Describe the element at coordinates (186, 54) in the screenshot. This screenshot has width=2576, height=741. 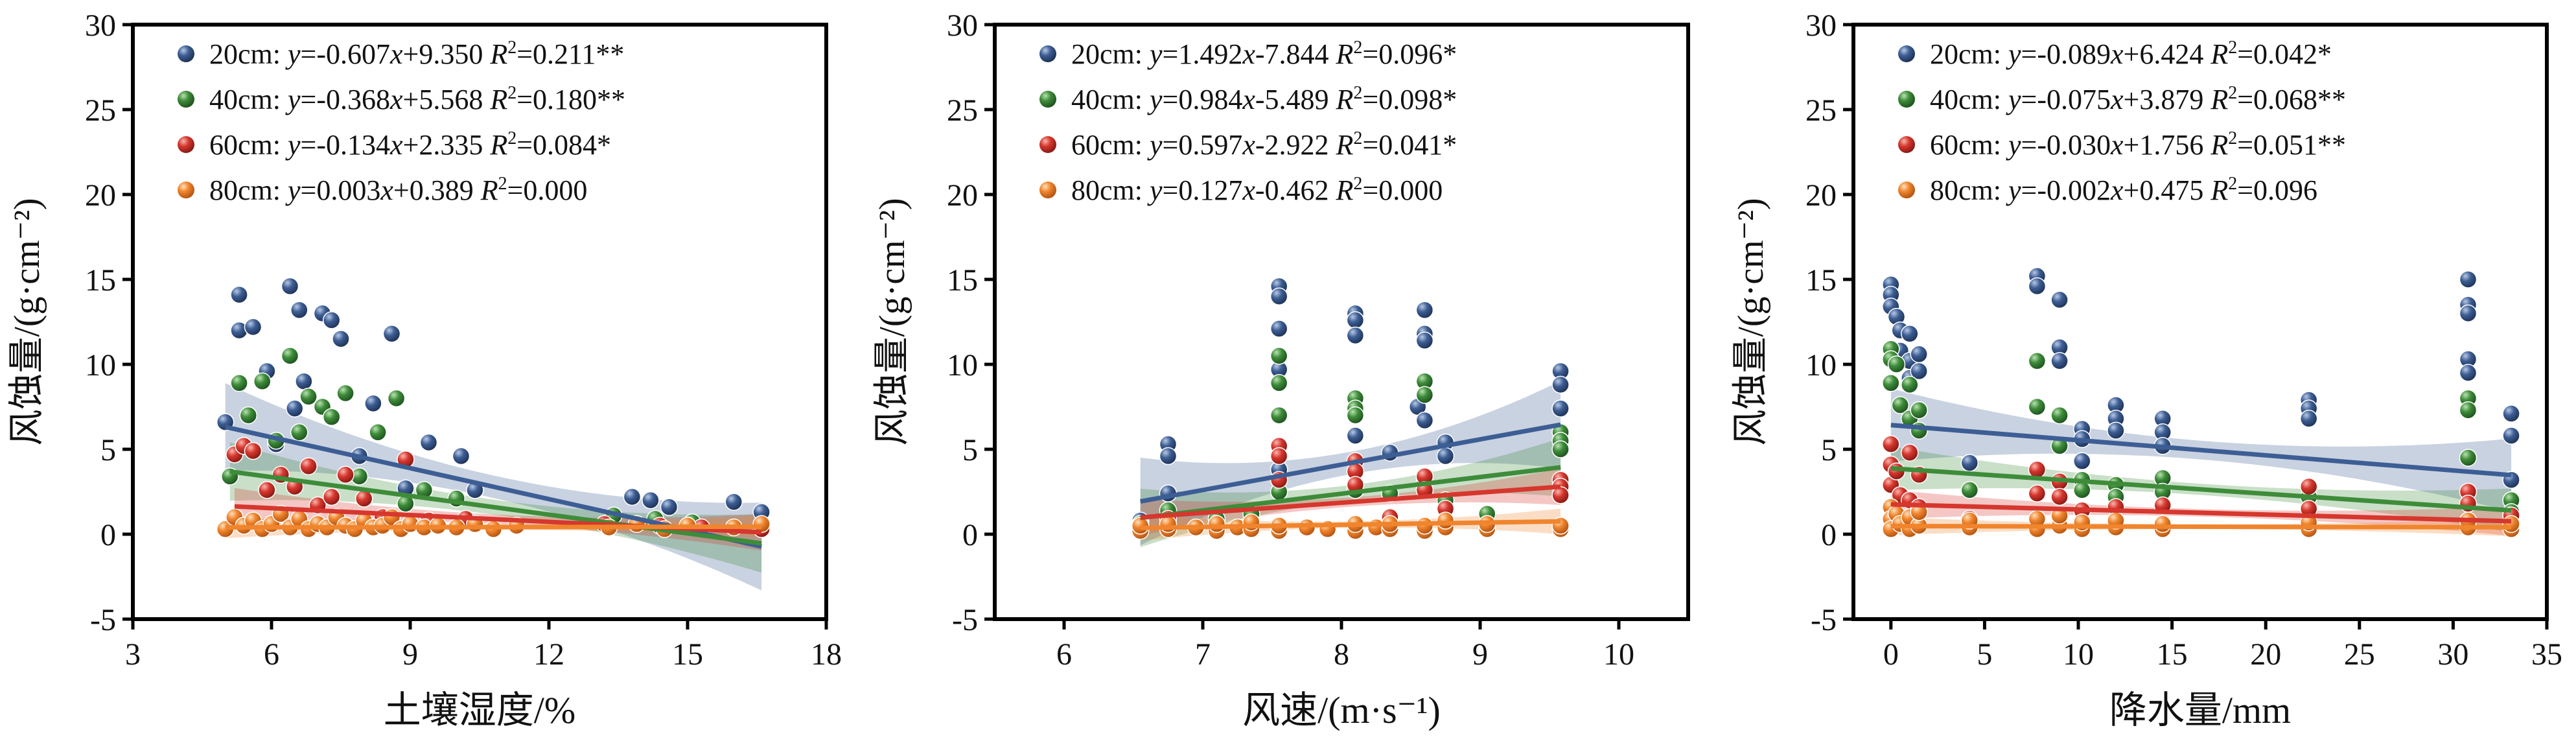
I see `legend-marker-20cm` at that location.